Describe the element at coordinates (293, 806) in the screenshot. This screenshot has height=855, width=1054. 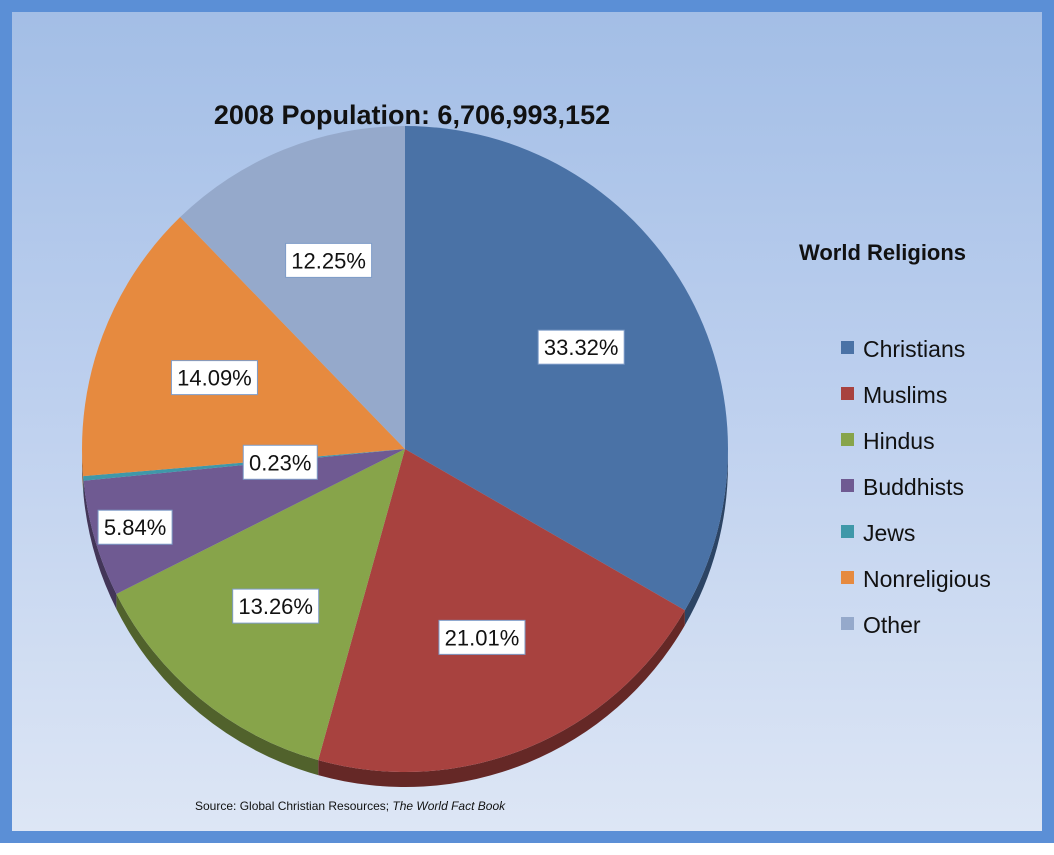
I see `source-prefix: Source: Global Christian Resources;` at that location.